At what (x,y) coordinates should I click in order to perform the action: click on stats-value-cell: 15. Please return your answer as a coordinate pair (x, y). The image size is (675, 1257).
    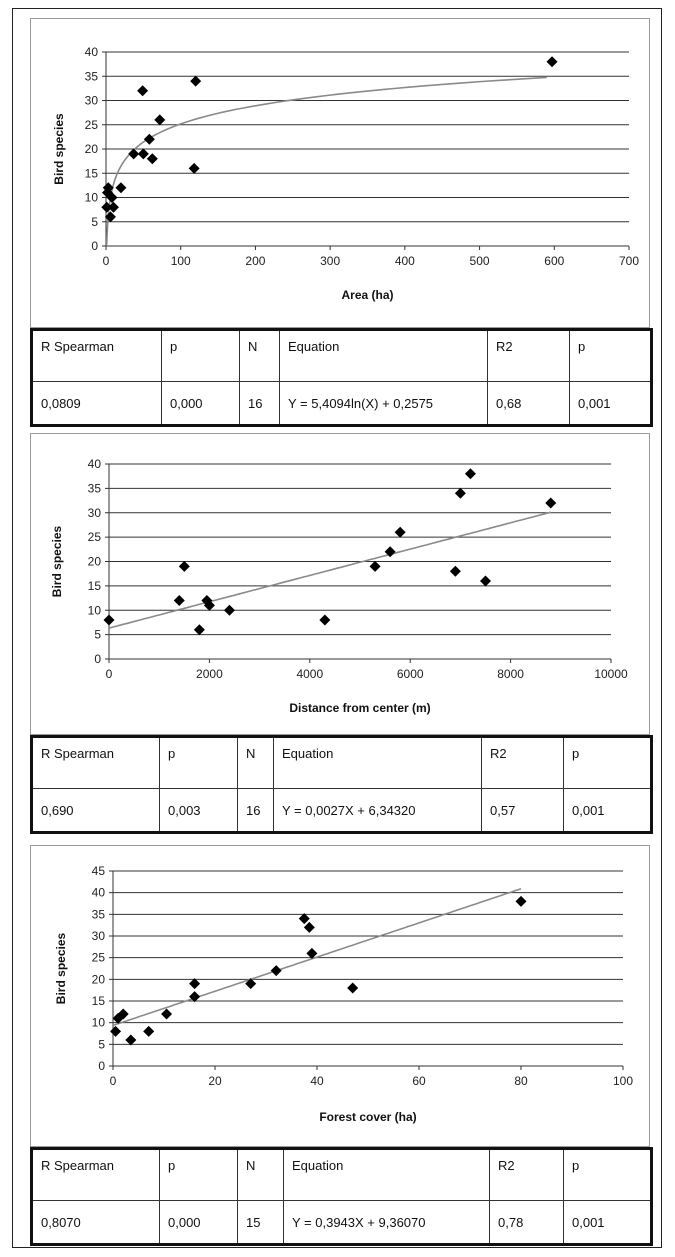
    Looking at the image, I should click on (260, 1222).